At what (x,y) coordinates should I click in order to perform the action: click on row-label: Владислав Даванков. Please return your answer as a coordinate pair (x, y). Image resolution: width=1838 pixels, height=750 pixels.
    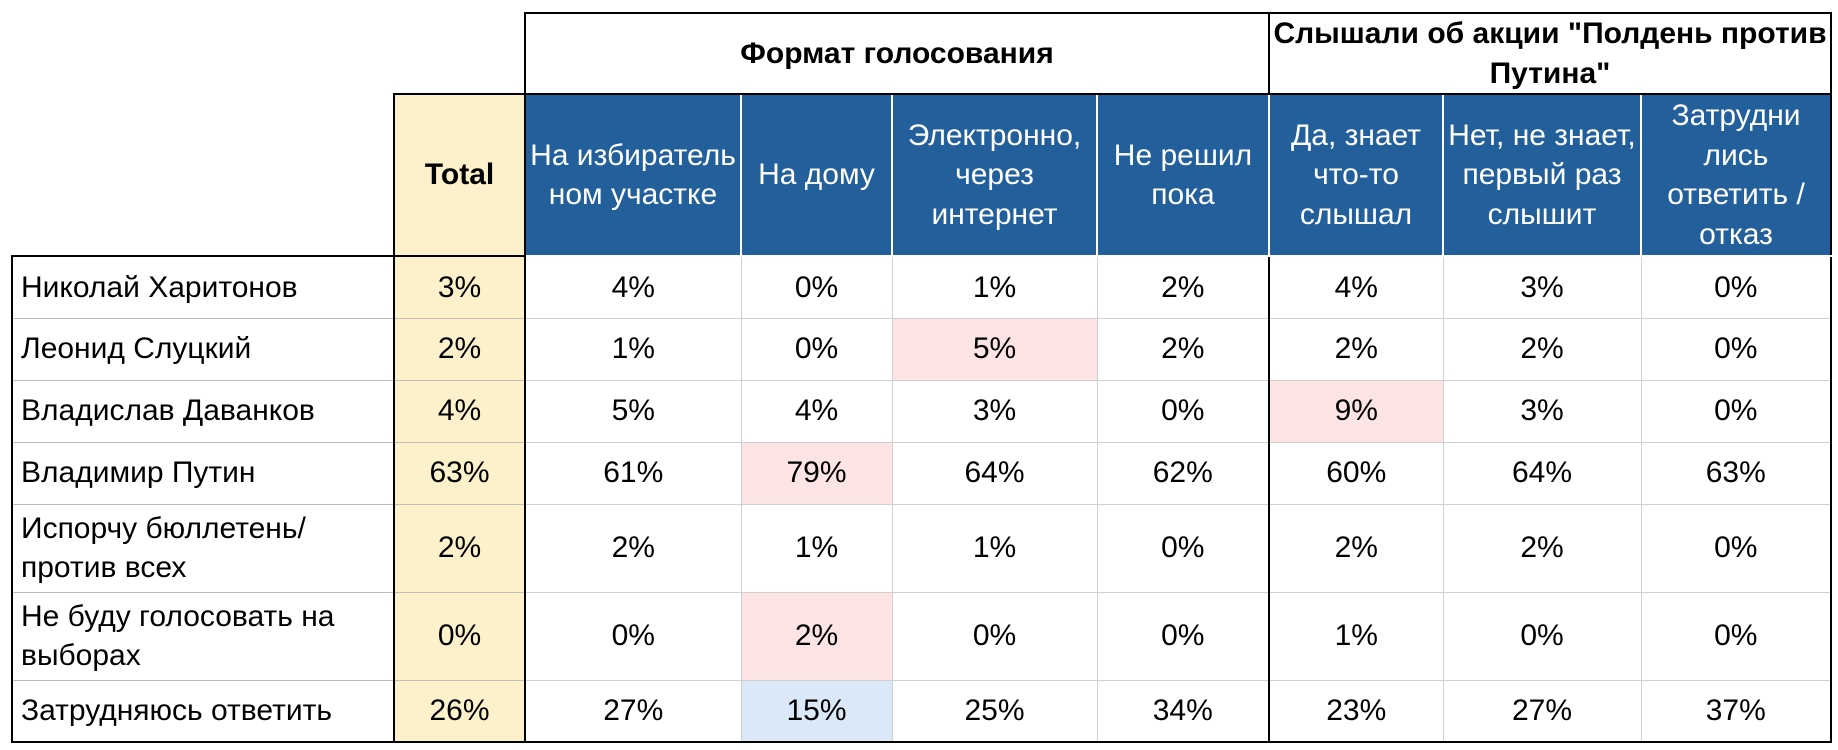
    Looking at the image, I should click on (203, 411).